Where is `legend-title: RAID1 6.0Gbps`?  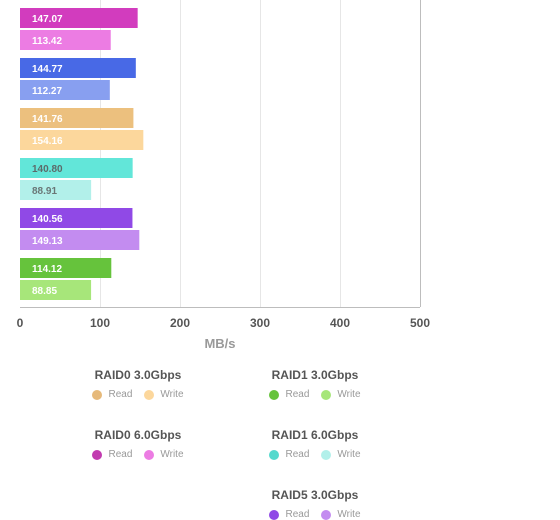
legend-title: RAID1 6.0Gbps is located at coordinates (315, 435).